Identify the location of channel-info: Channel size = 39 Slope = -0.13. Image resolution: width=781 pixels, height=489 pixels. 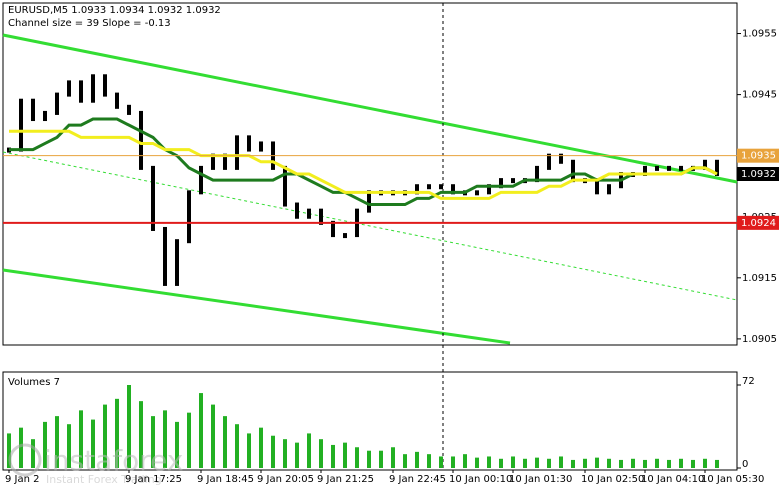
(89, 23).